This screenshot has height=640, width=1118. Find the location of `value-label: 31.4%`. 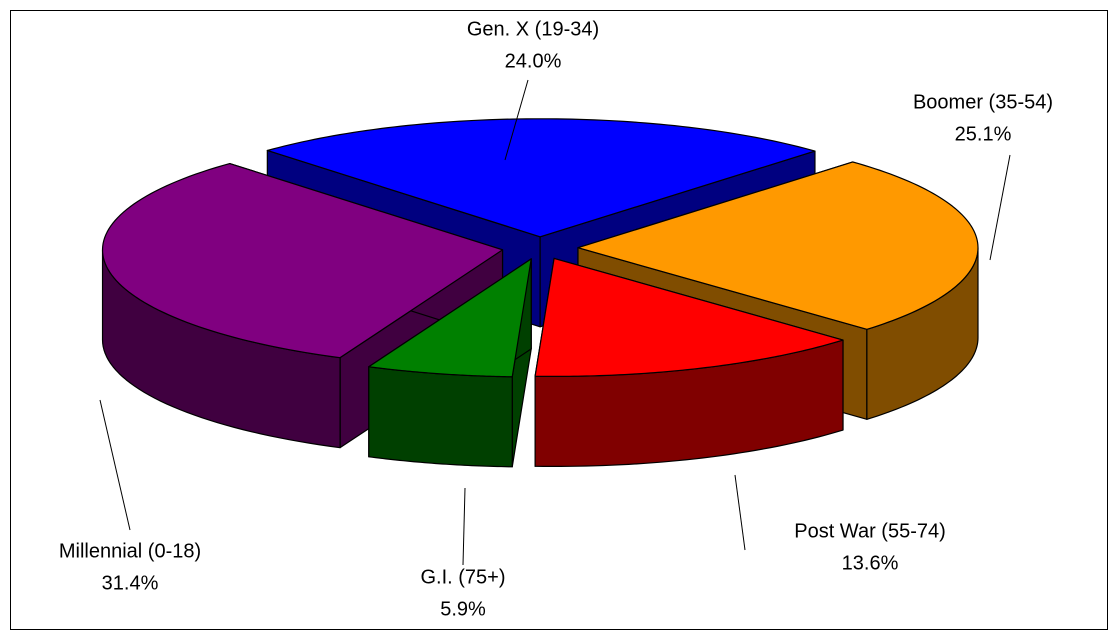

value-label: 31.4% is located at coordinates (130, 583).